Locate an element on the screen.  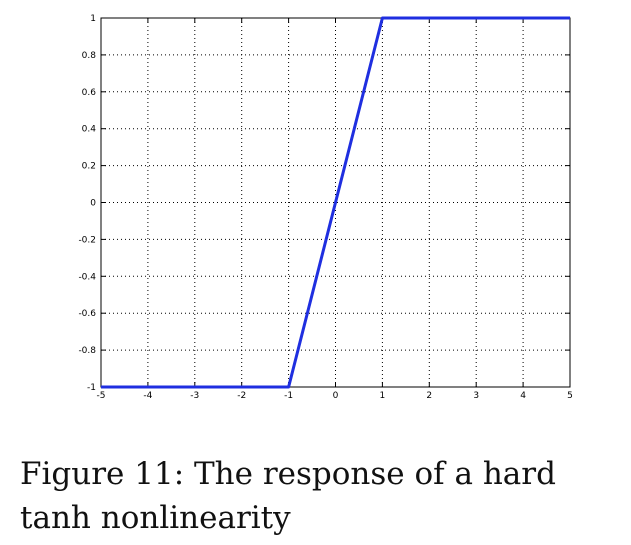
x-tick-label: -1 is located at coordinates (288, 396).